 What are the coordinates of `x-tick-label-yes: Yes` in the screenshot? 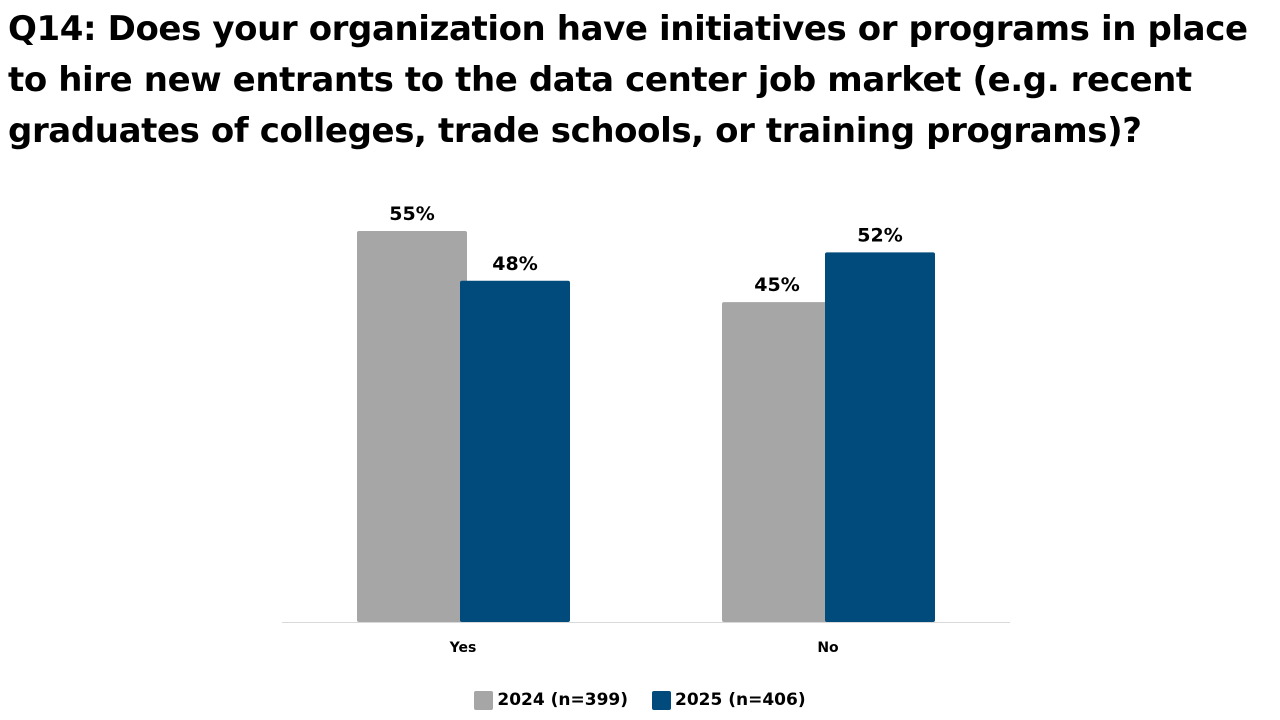 It's located at (463, 648).